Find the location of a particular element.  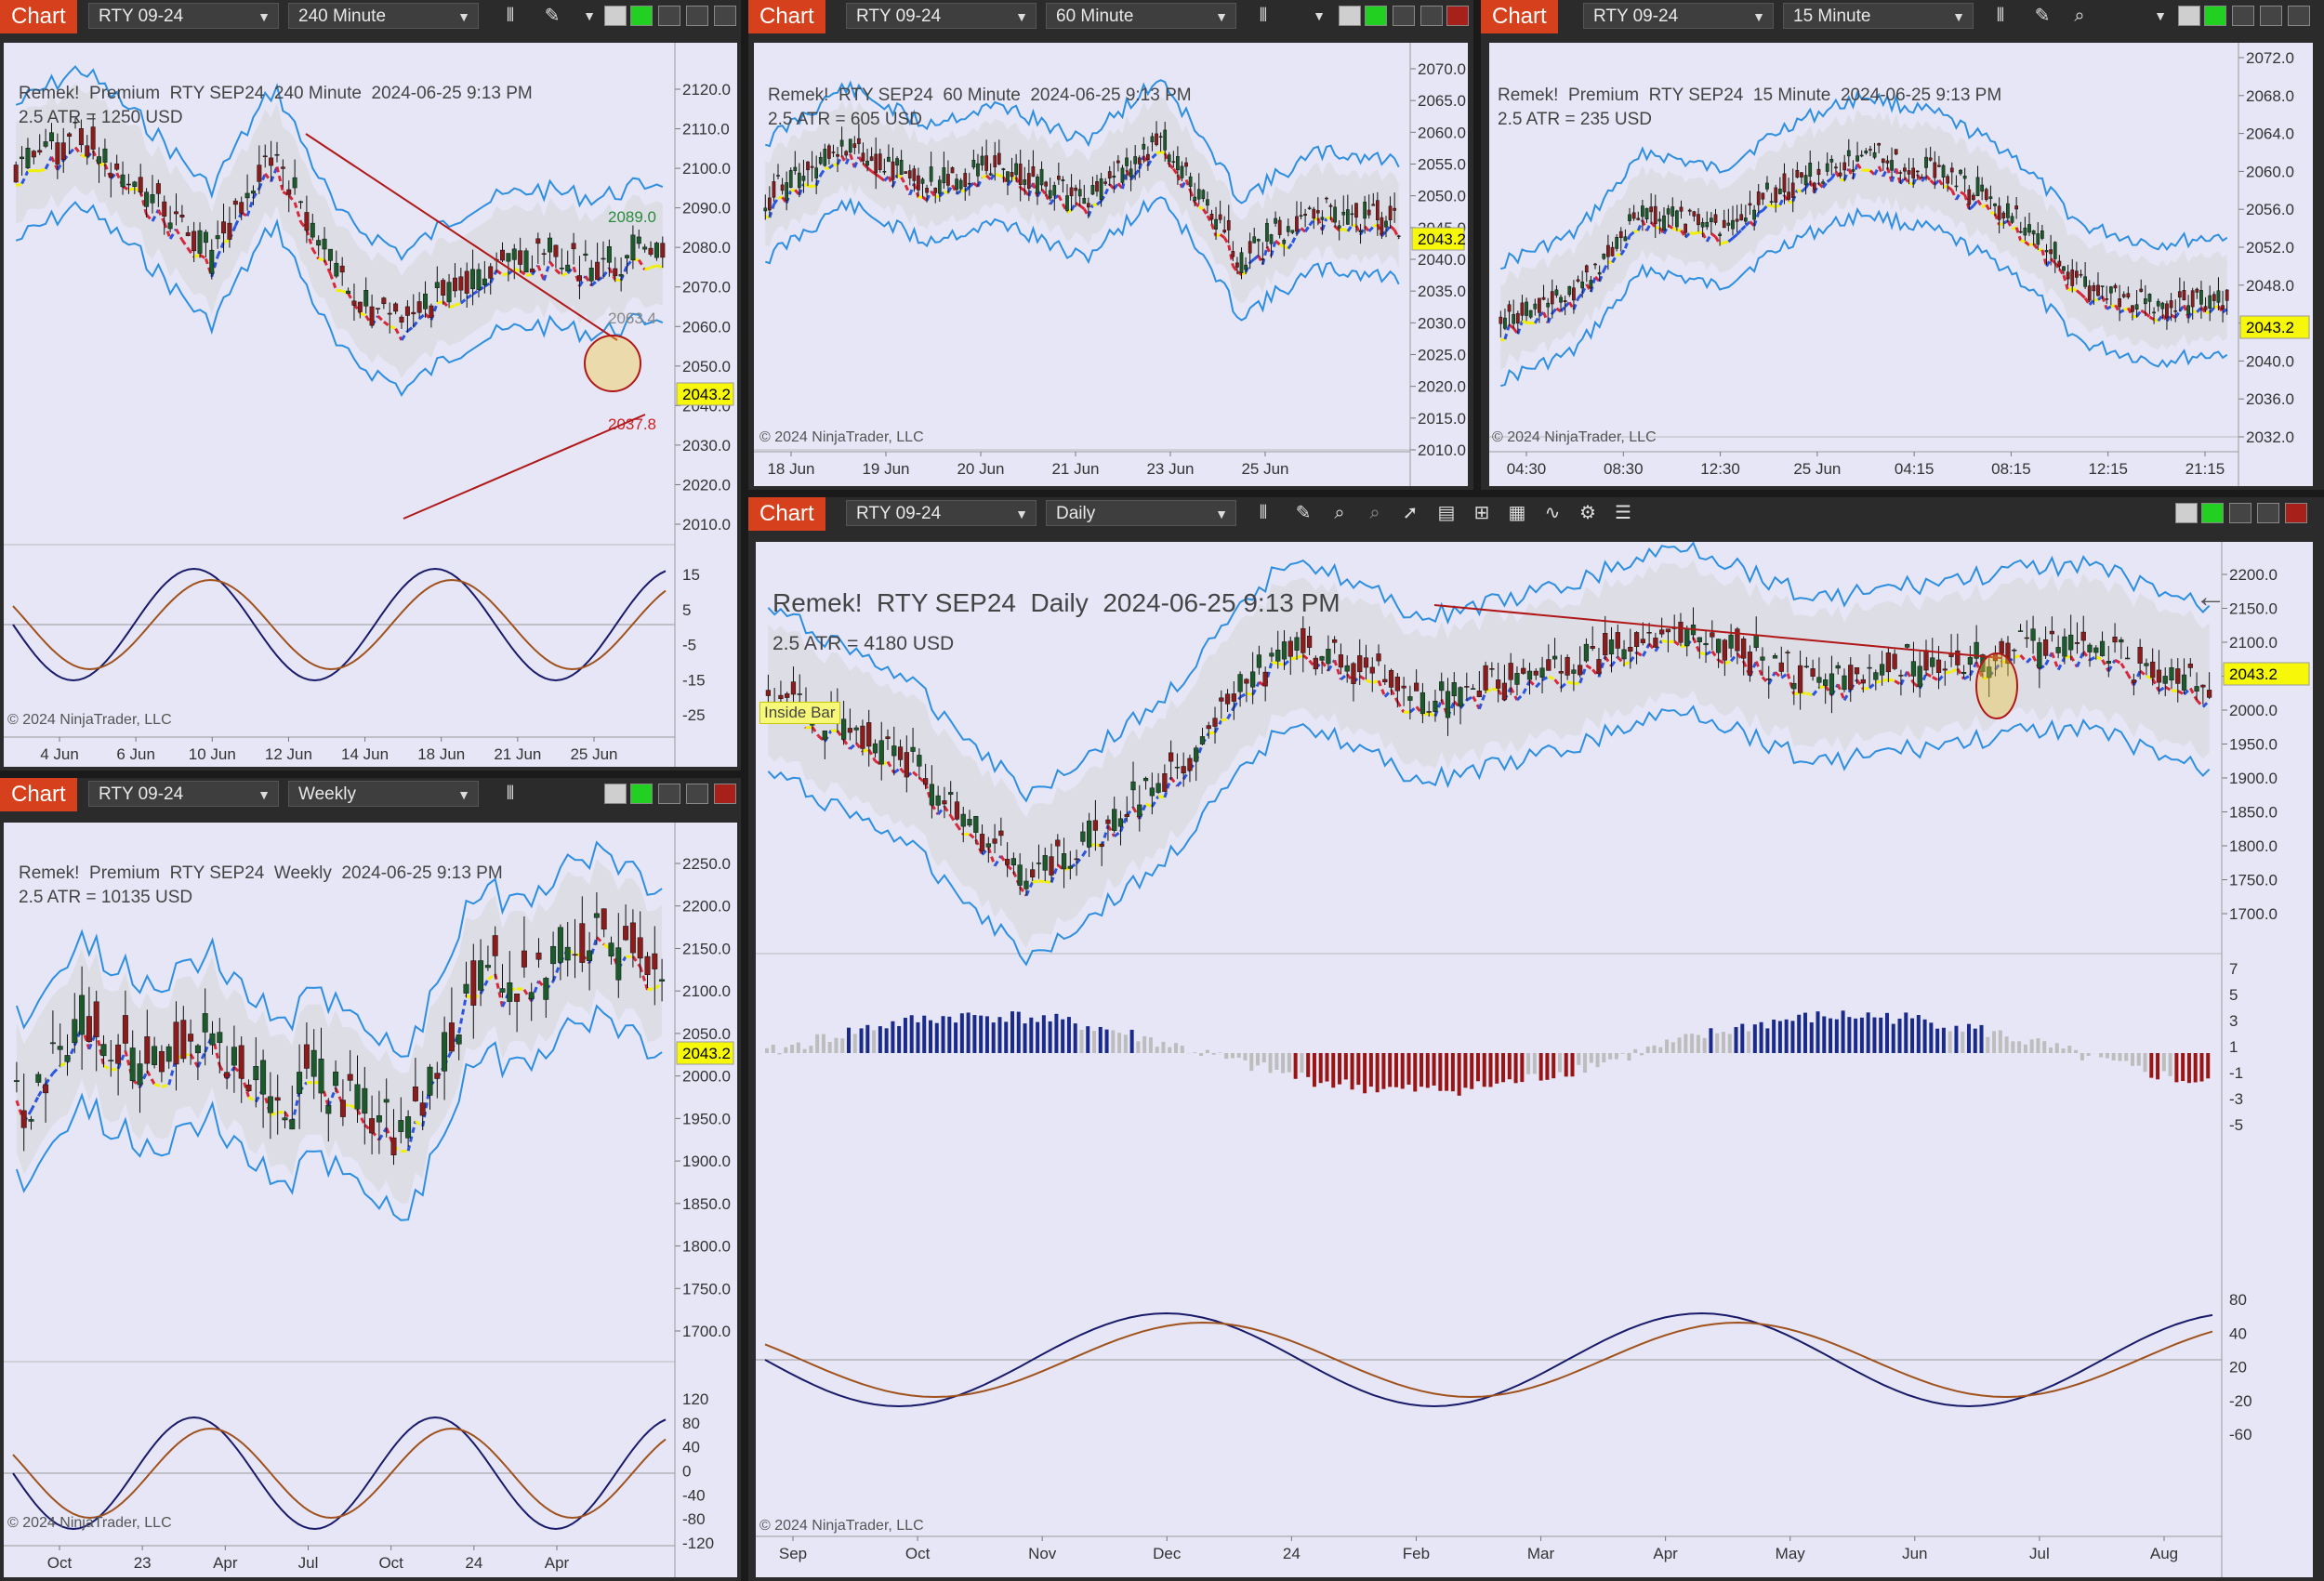

zoom-out-icon: ⌕ is located at coordinates (1374, 513).